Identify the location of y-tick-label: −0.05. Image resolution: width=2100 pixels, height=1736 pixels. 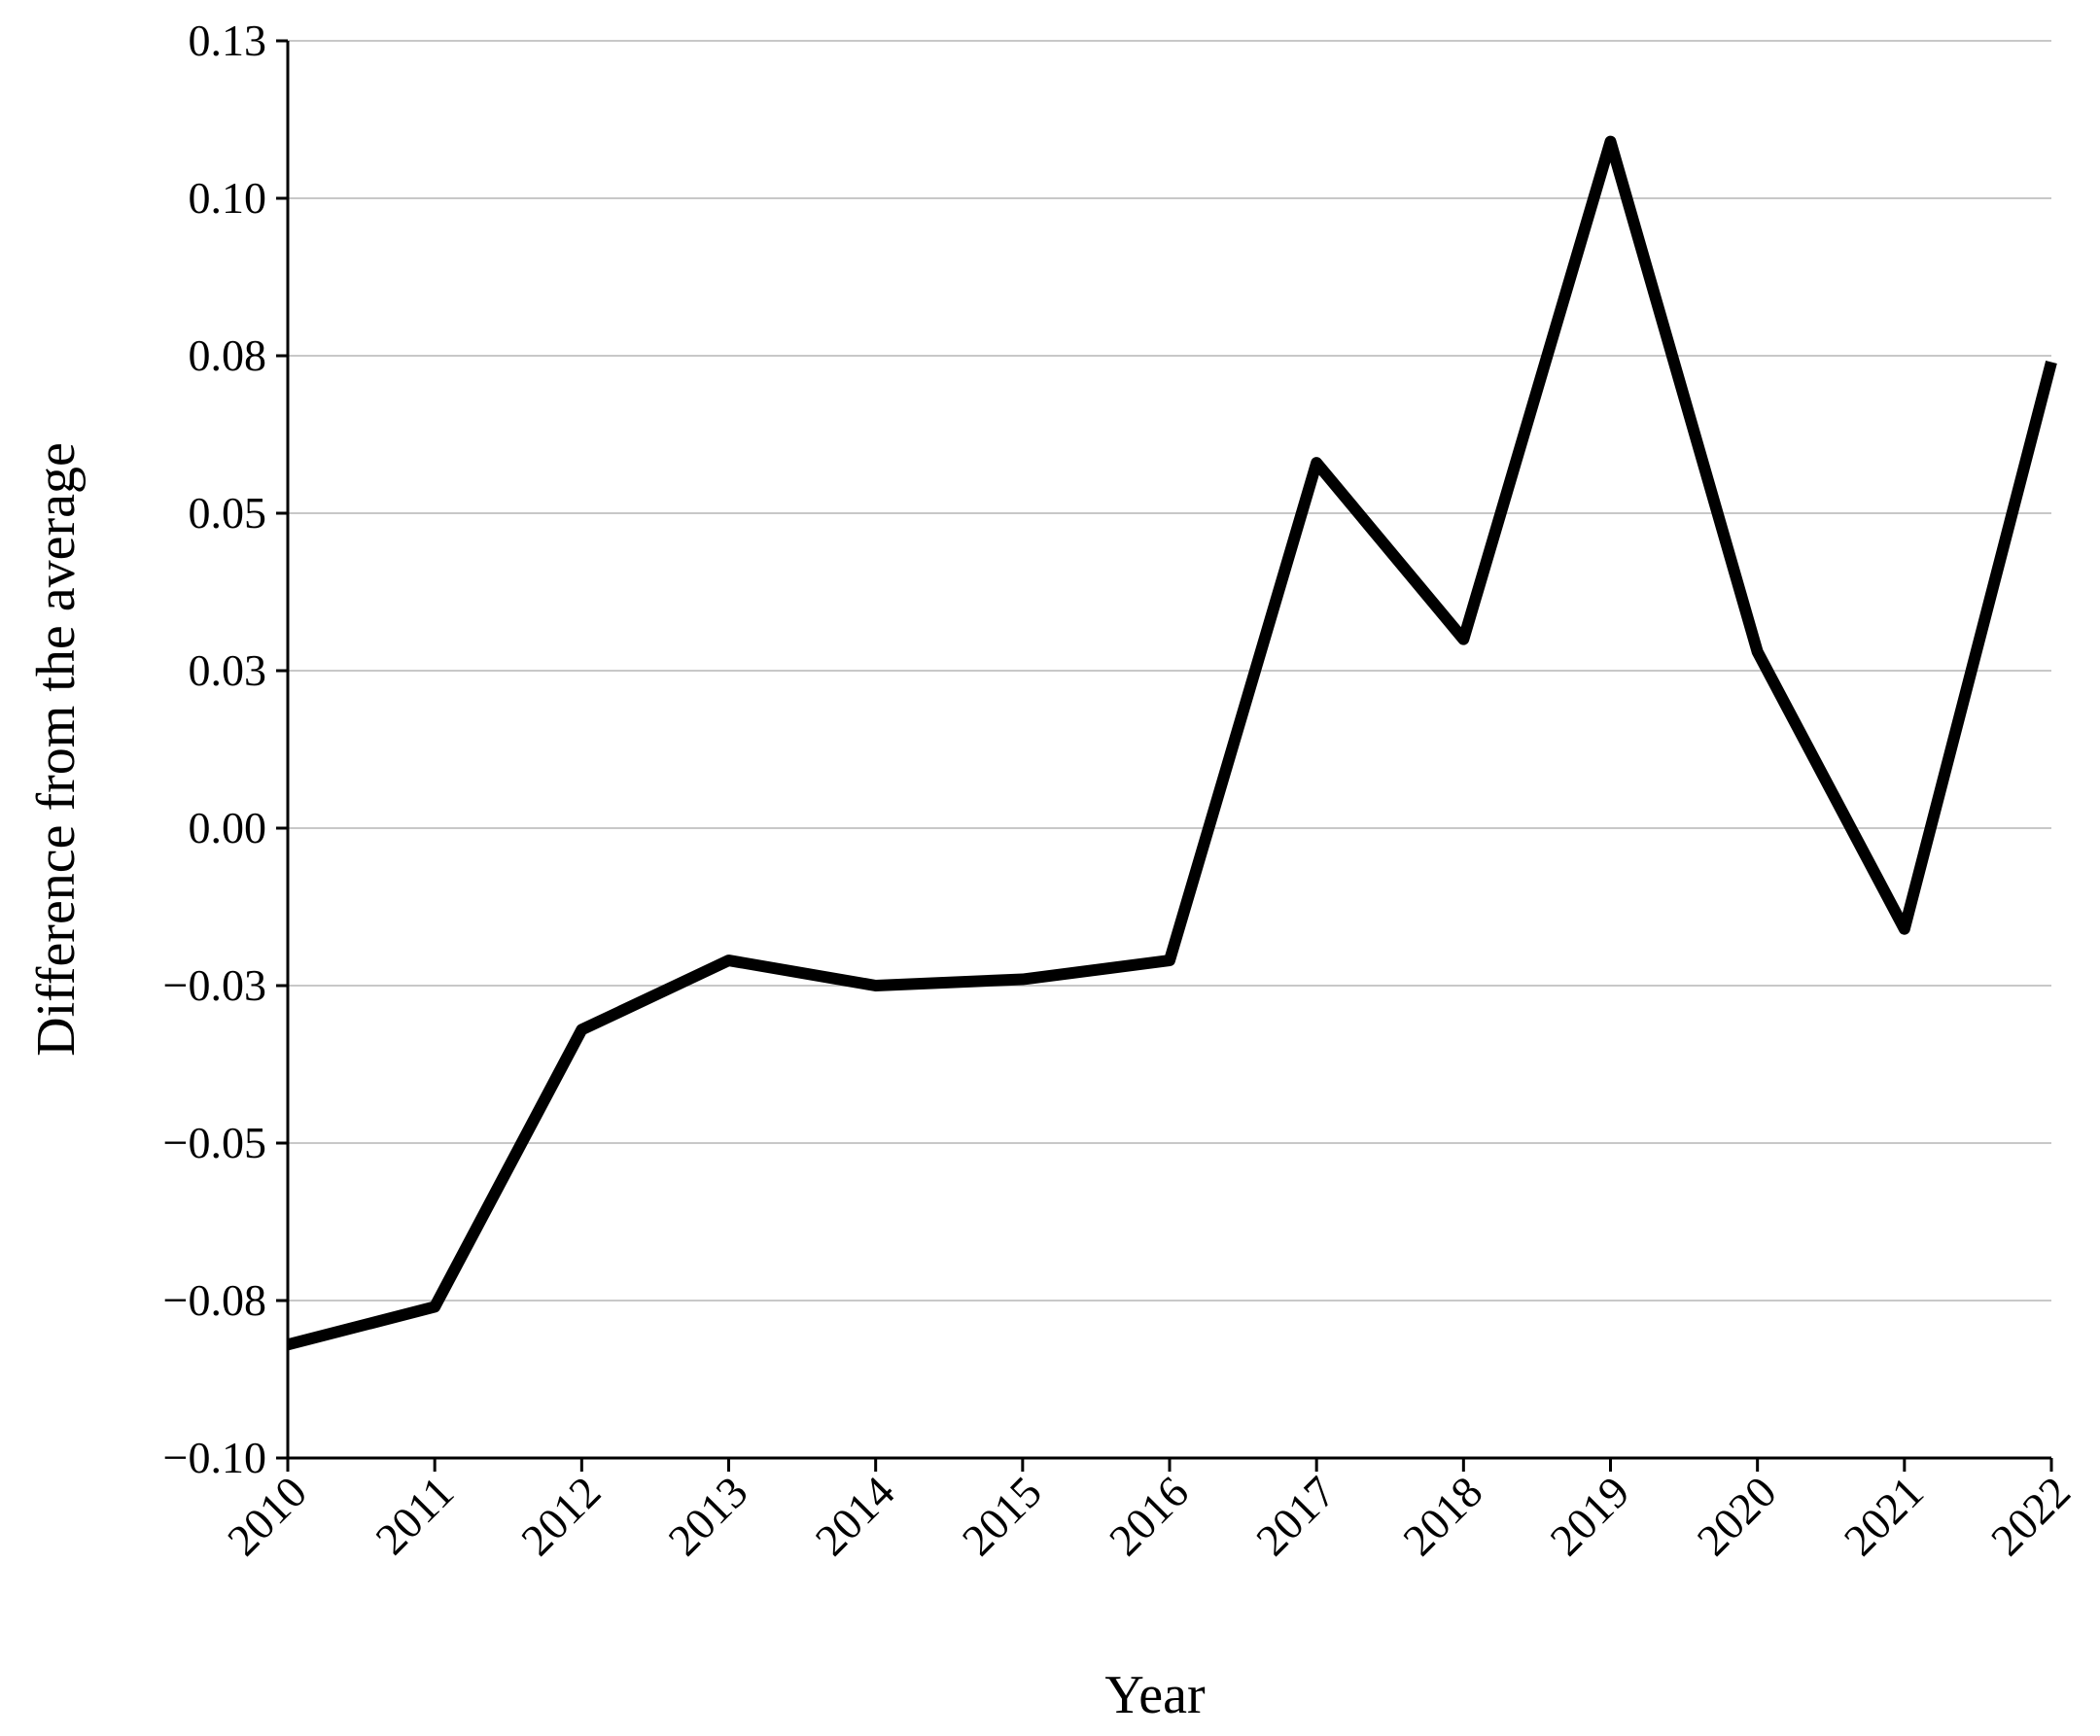
(214, 1143).